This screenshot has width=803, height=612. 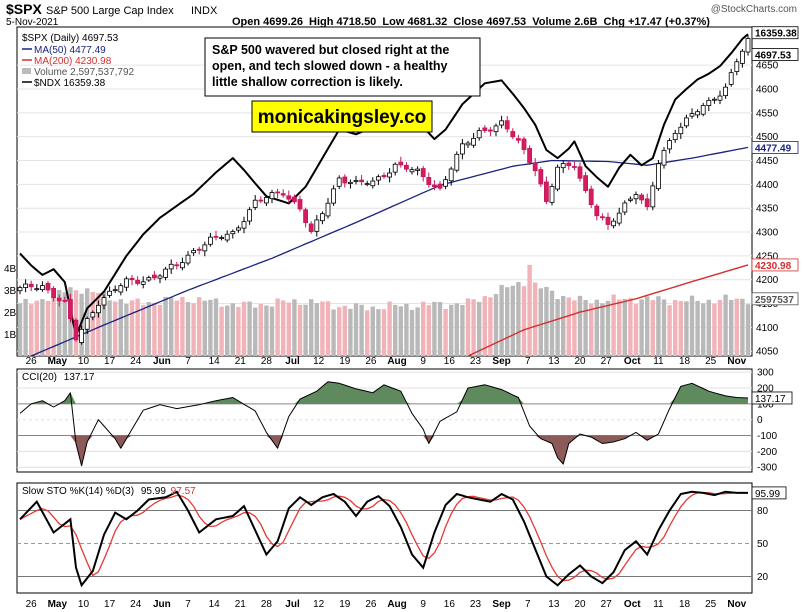 I want to click on volume-price-tag: 2597537, so click(x=774, y=300).